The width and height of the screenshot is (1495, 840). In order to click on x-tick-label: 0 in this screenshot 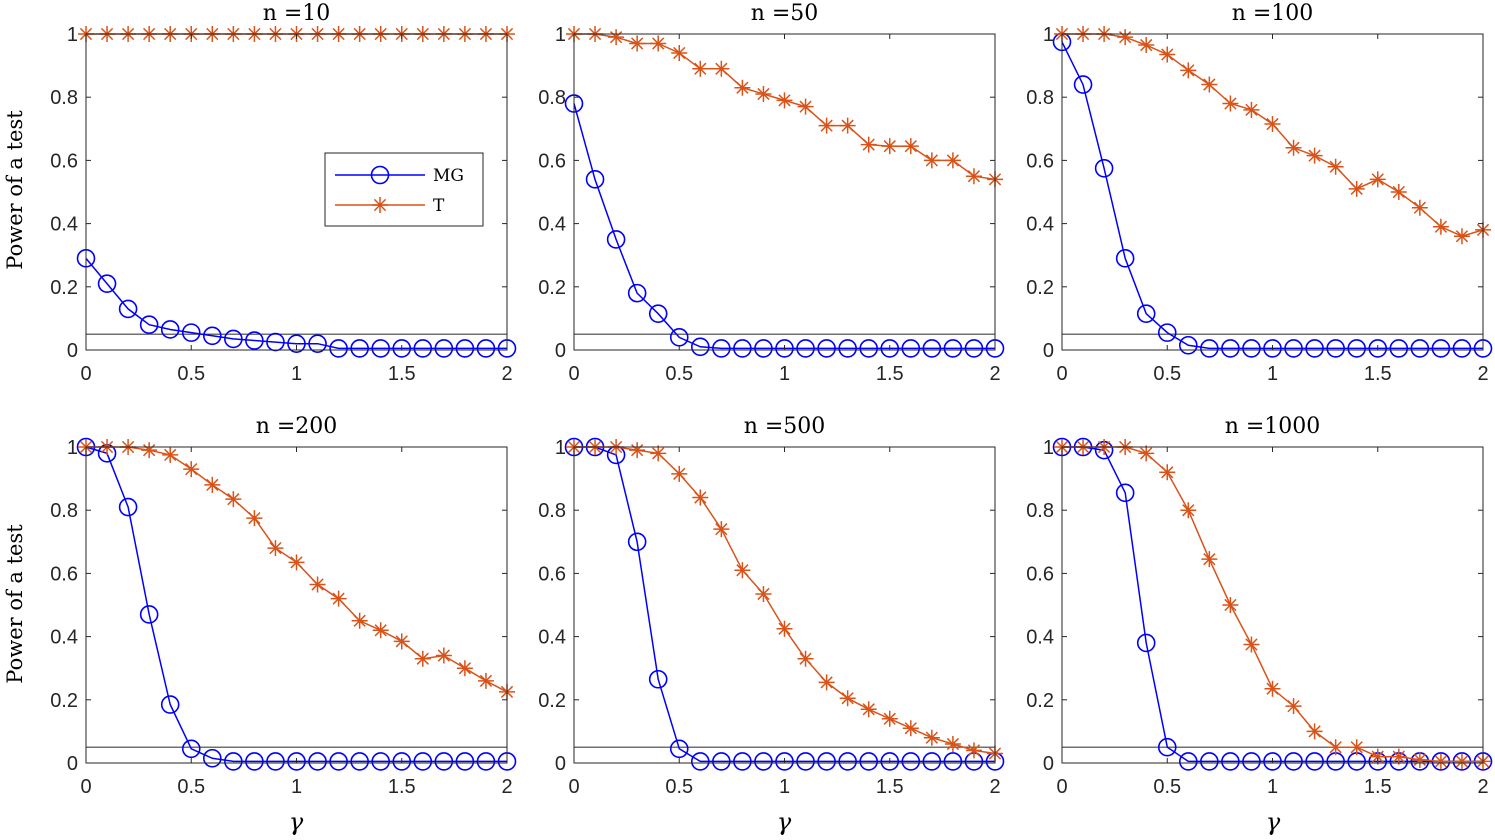, I will do `click(1061, 374)`.